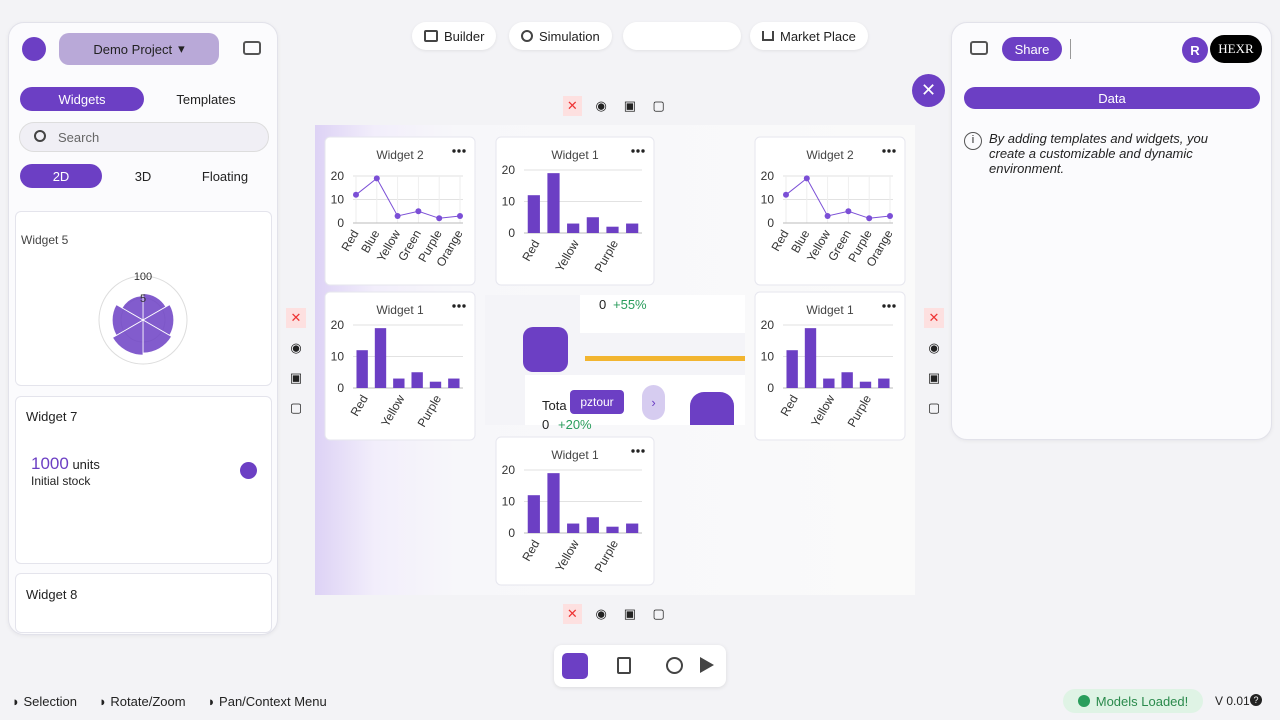  Describe the element at coordinates (206, 99) in the screenshot. I see `tab: Templates` at that location.